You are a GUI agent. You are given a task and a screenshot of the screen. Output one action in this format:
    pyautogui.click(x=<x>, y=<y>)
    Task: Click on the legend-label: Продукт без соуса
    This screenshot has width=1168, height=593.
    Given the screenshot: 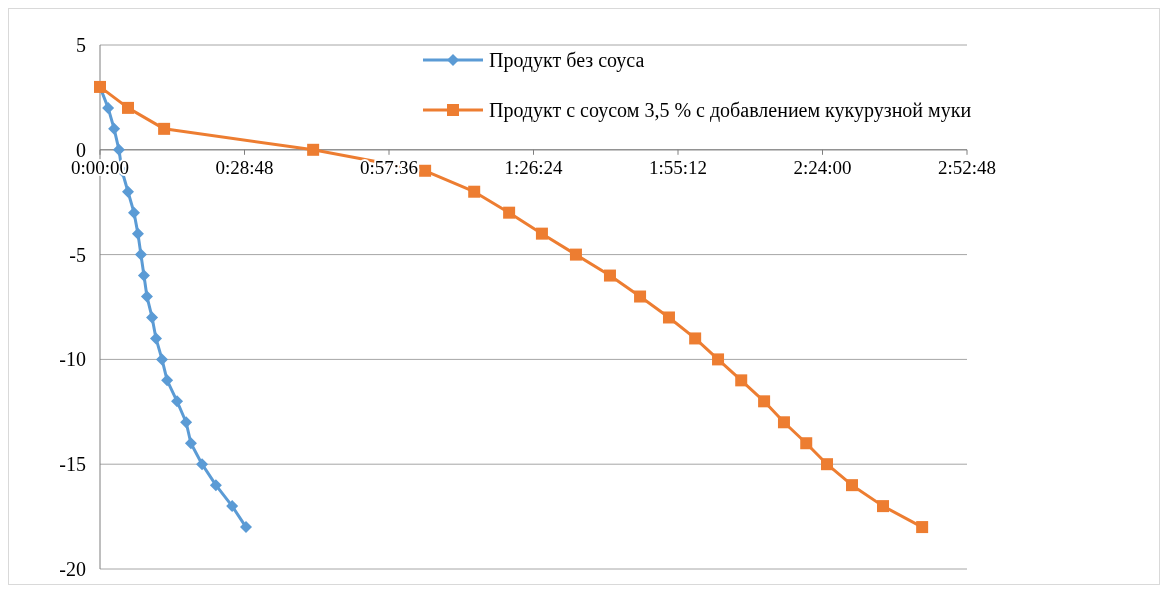 What is the action you would take?
    pyautogui.click(x=567, y=60)
    